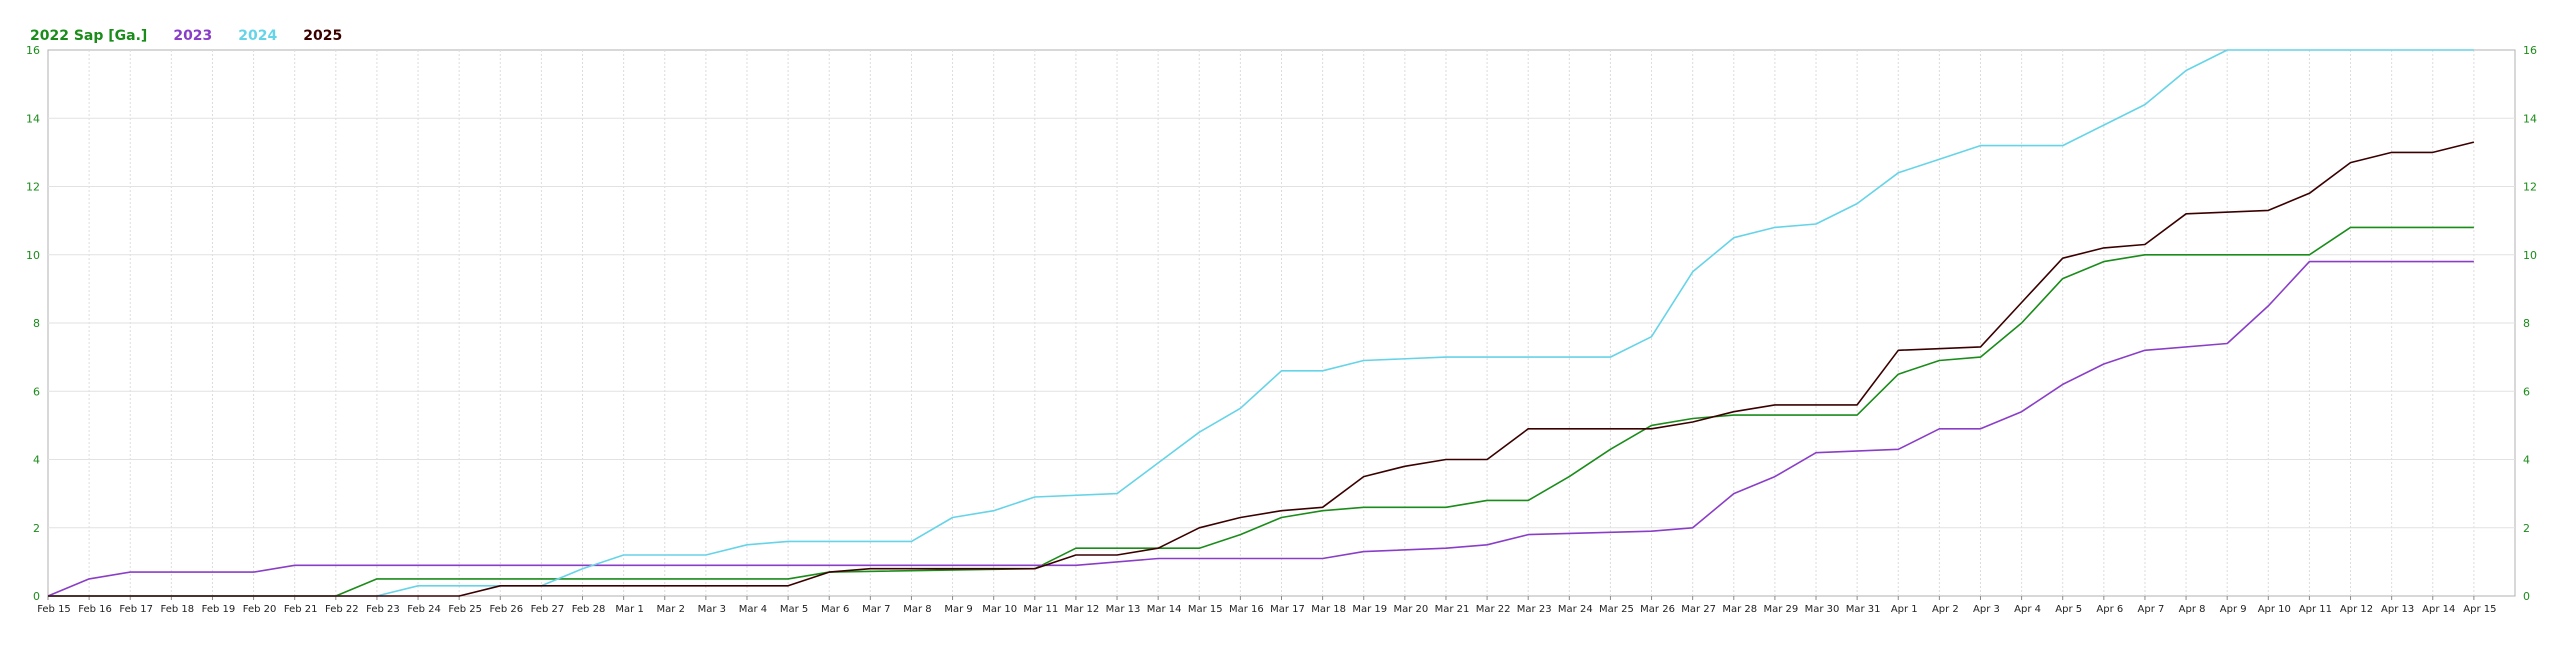 This screenshot has width=2560, height=645. What do you see at coordinates (2526, 460) in the screenshot?
I see `y-tick-label-right: 4` at bounding box center [2526, 460].